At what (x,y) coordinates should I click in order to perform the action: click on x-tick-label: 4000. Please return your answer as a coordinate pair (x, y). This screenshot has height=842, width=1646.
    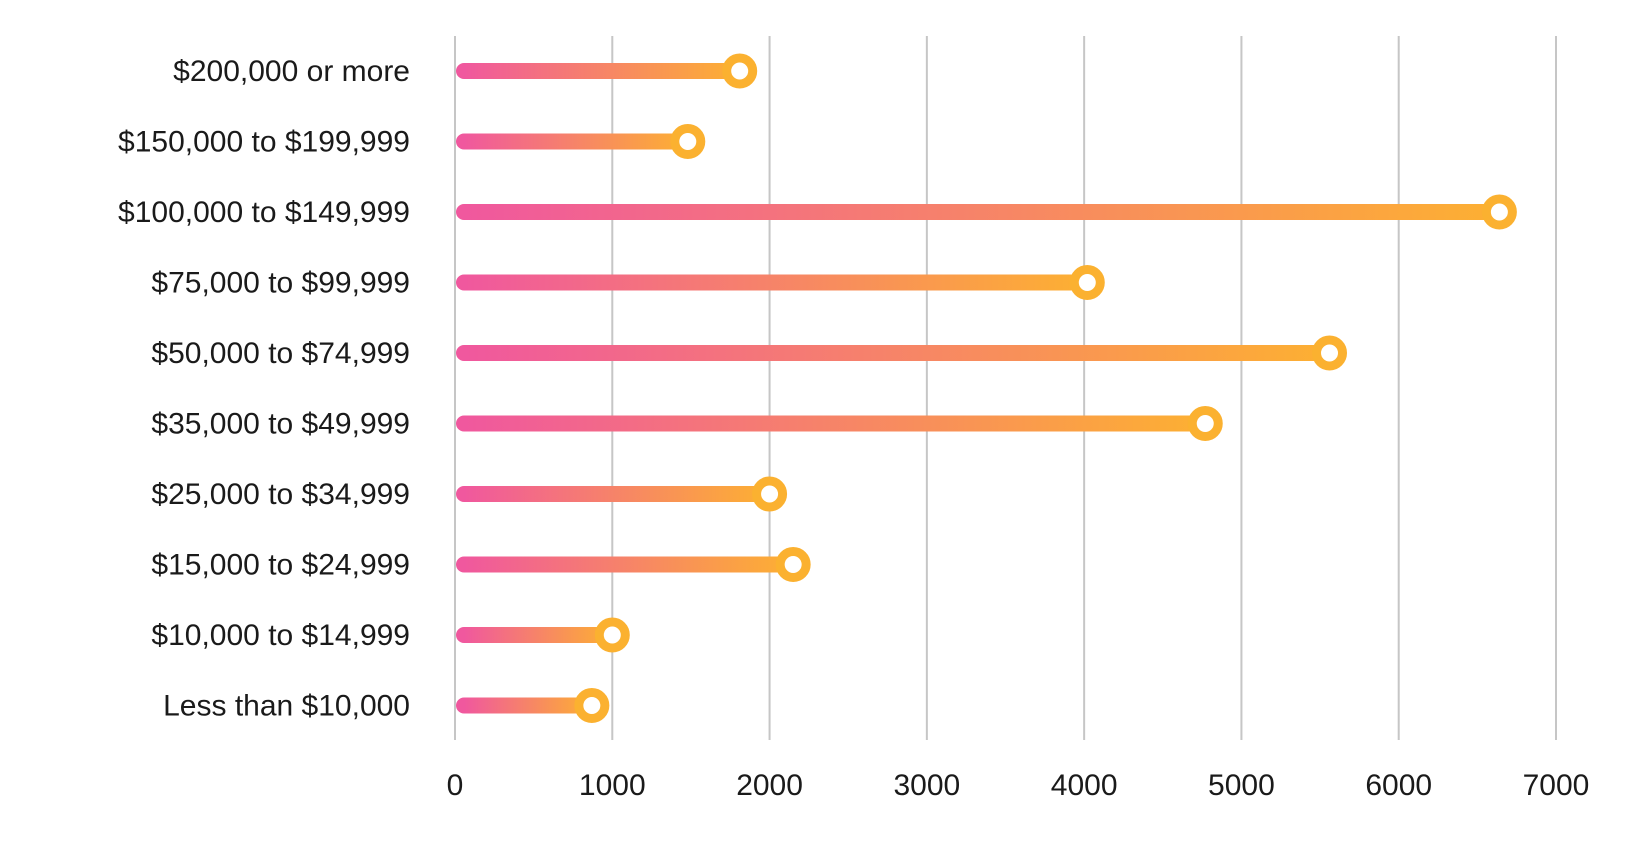
    Looking at the image, I should click on (1084, 785).